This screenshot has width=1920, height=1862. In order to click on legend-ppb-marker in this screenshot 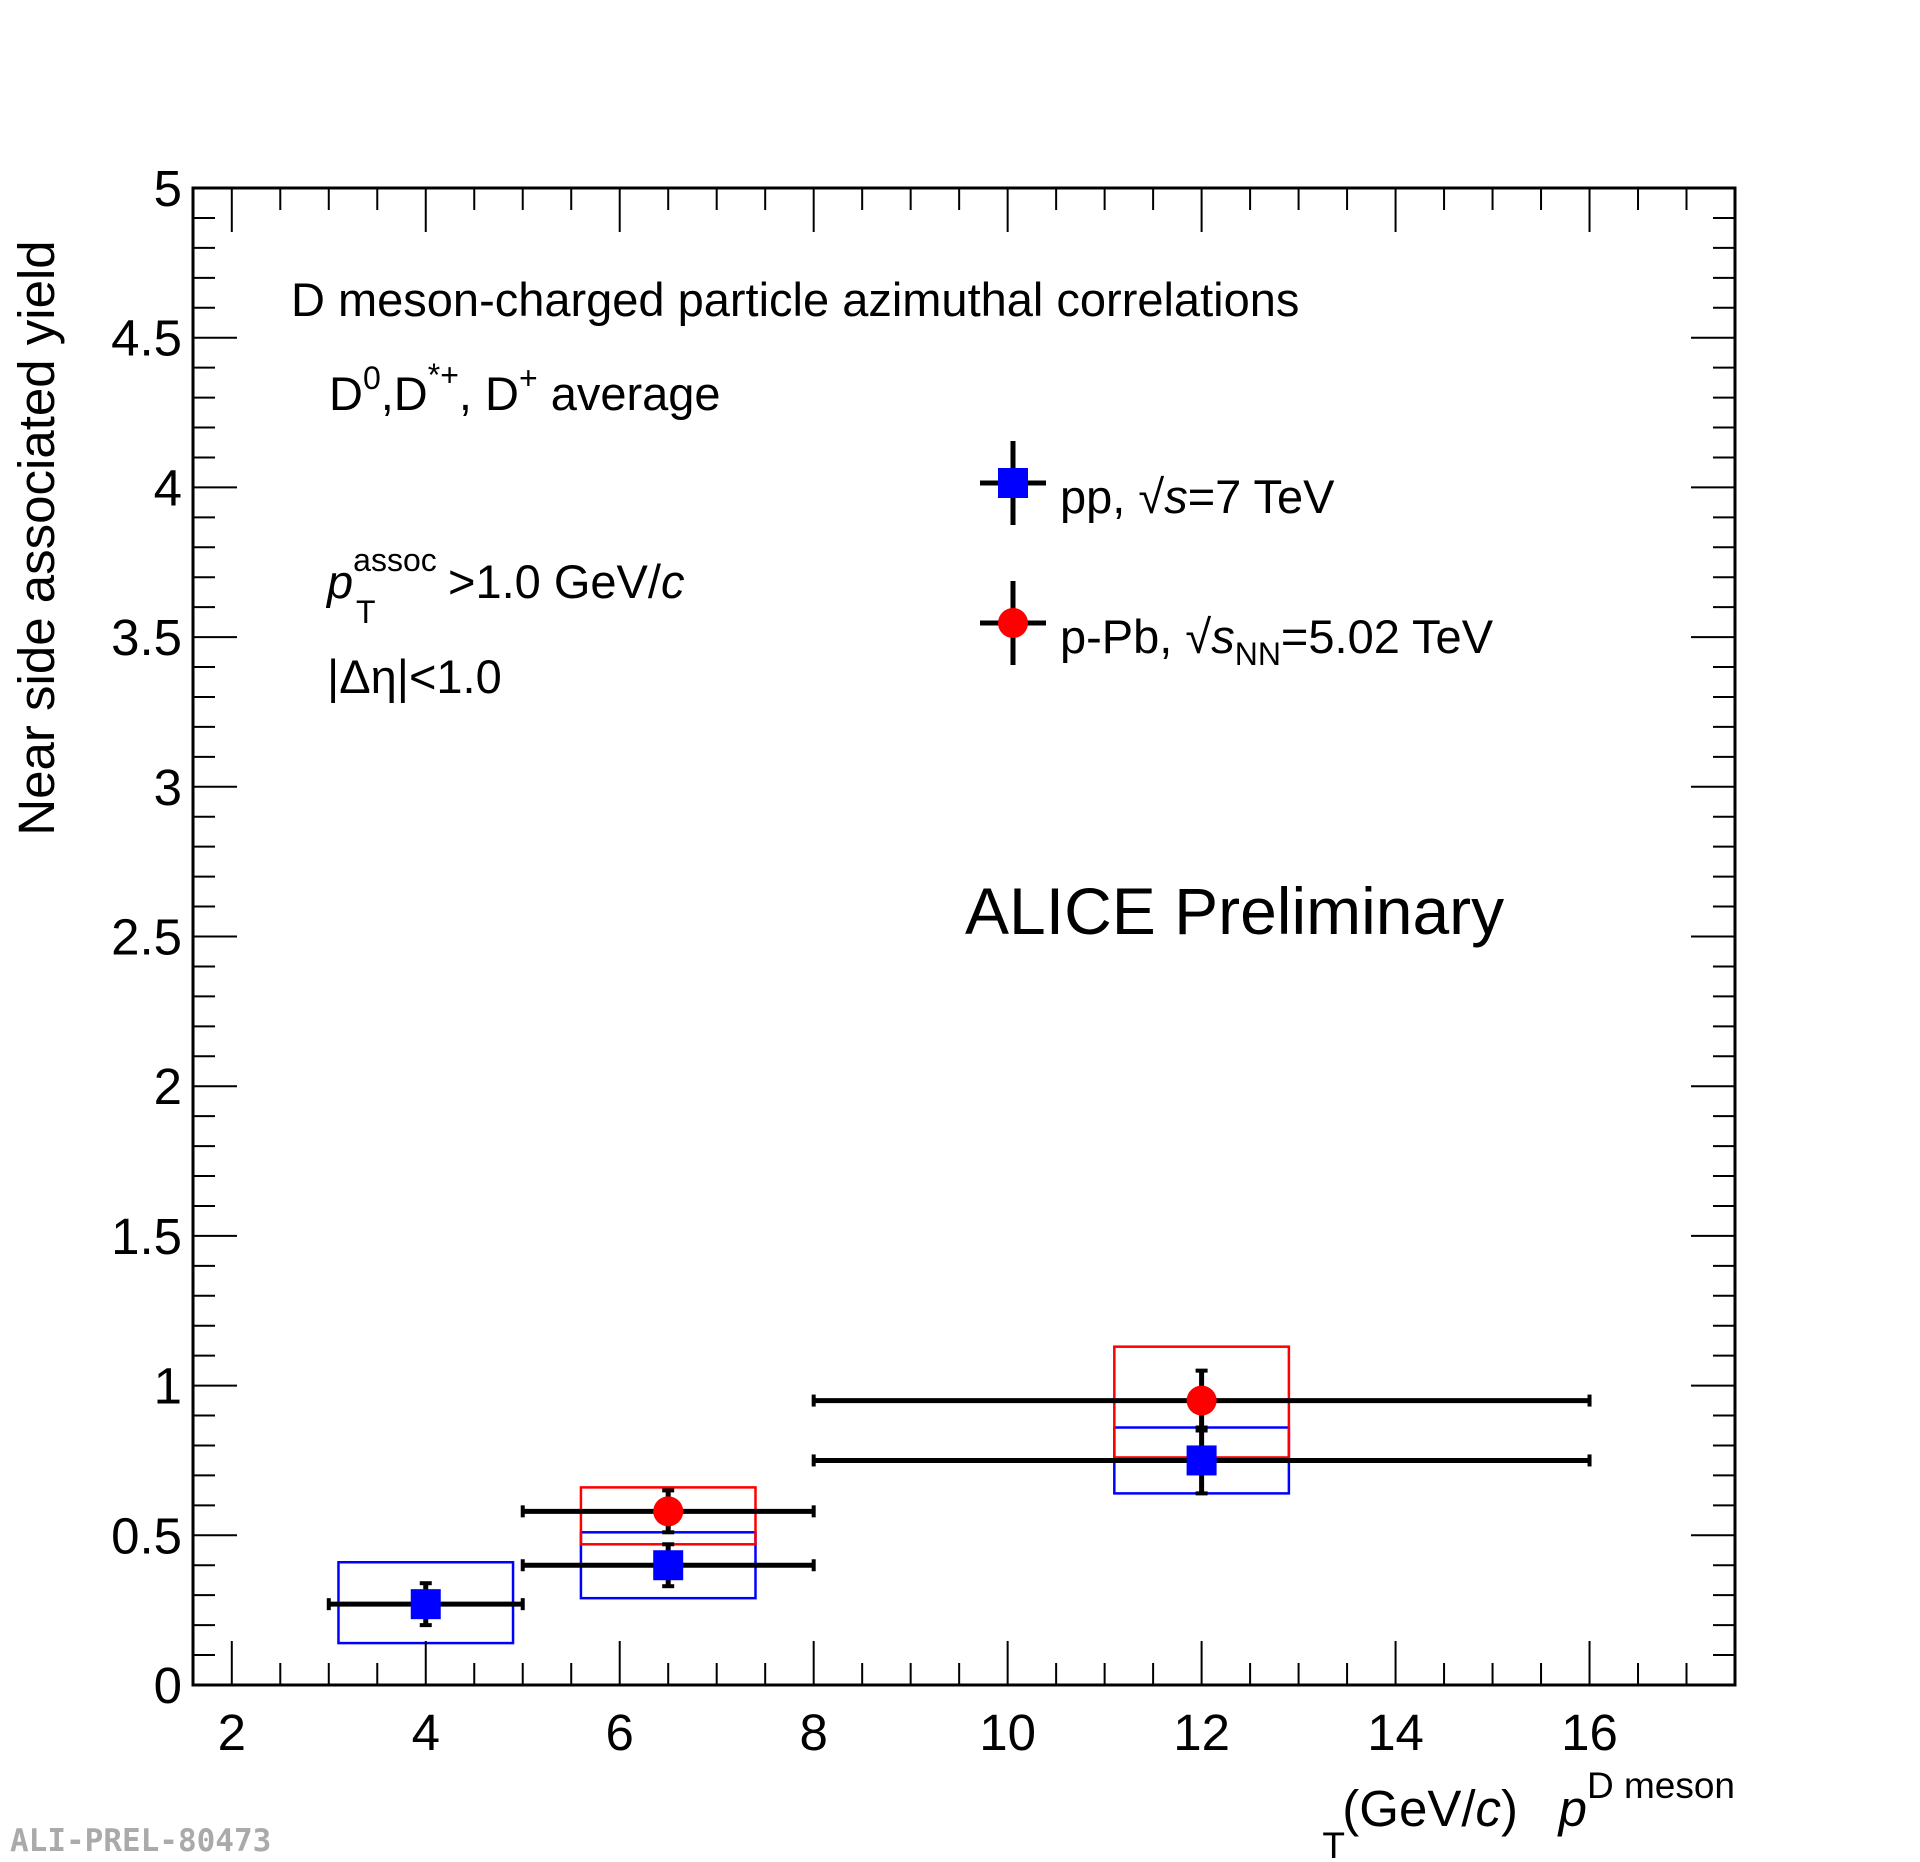, I will do `click(1013, 623)`.